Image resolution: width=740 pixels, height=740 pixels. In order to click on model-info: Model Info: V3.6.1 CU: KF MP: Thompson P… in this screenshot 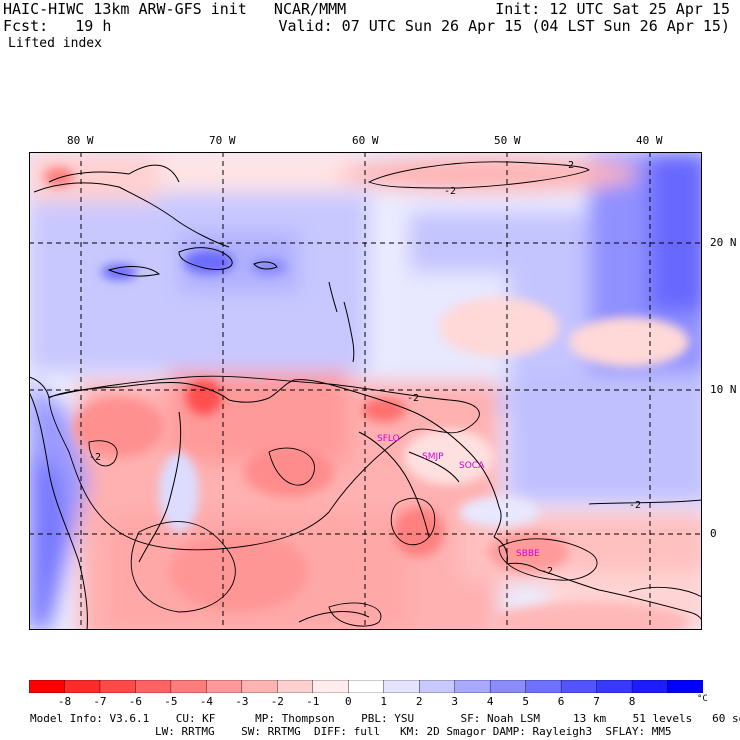, I will do `click(385, 718)`.